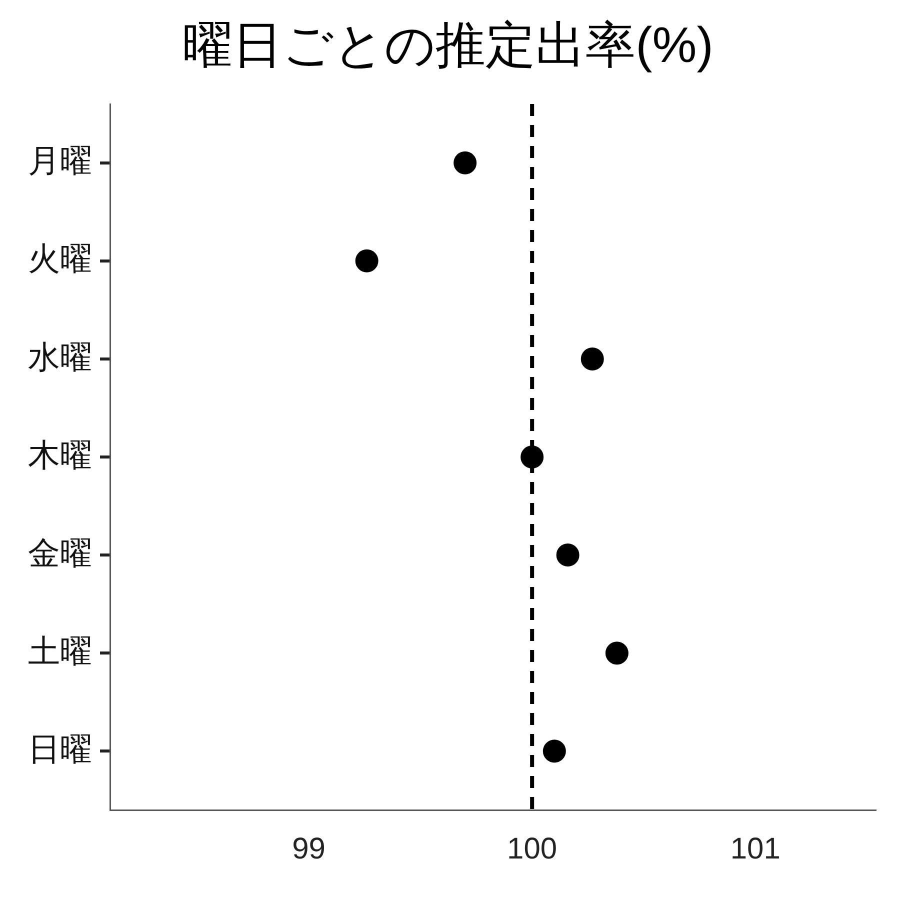 The image size is (900, 900). Describe the element at coordinates (532, 849) in the screenshot. I see `x-tick-label: 100` at that location.